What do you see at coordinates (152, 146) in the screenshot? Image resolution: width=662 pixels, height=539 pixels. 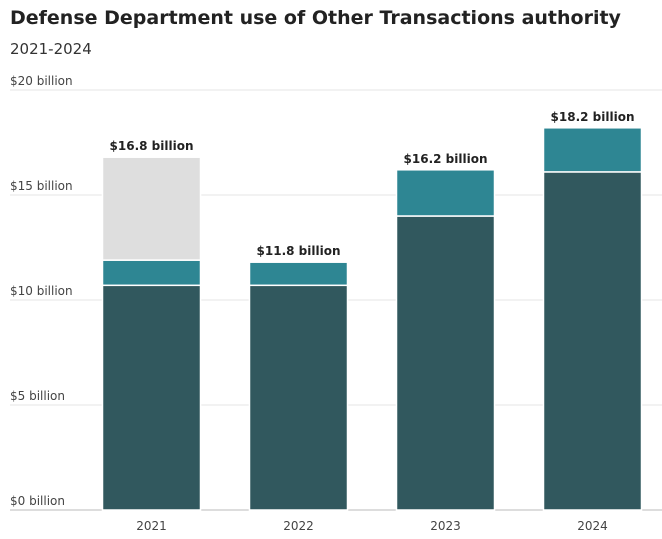 I see `total-label: $16.8 billion` at bounding box center [152, 146].